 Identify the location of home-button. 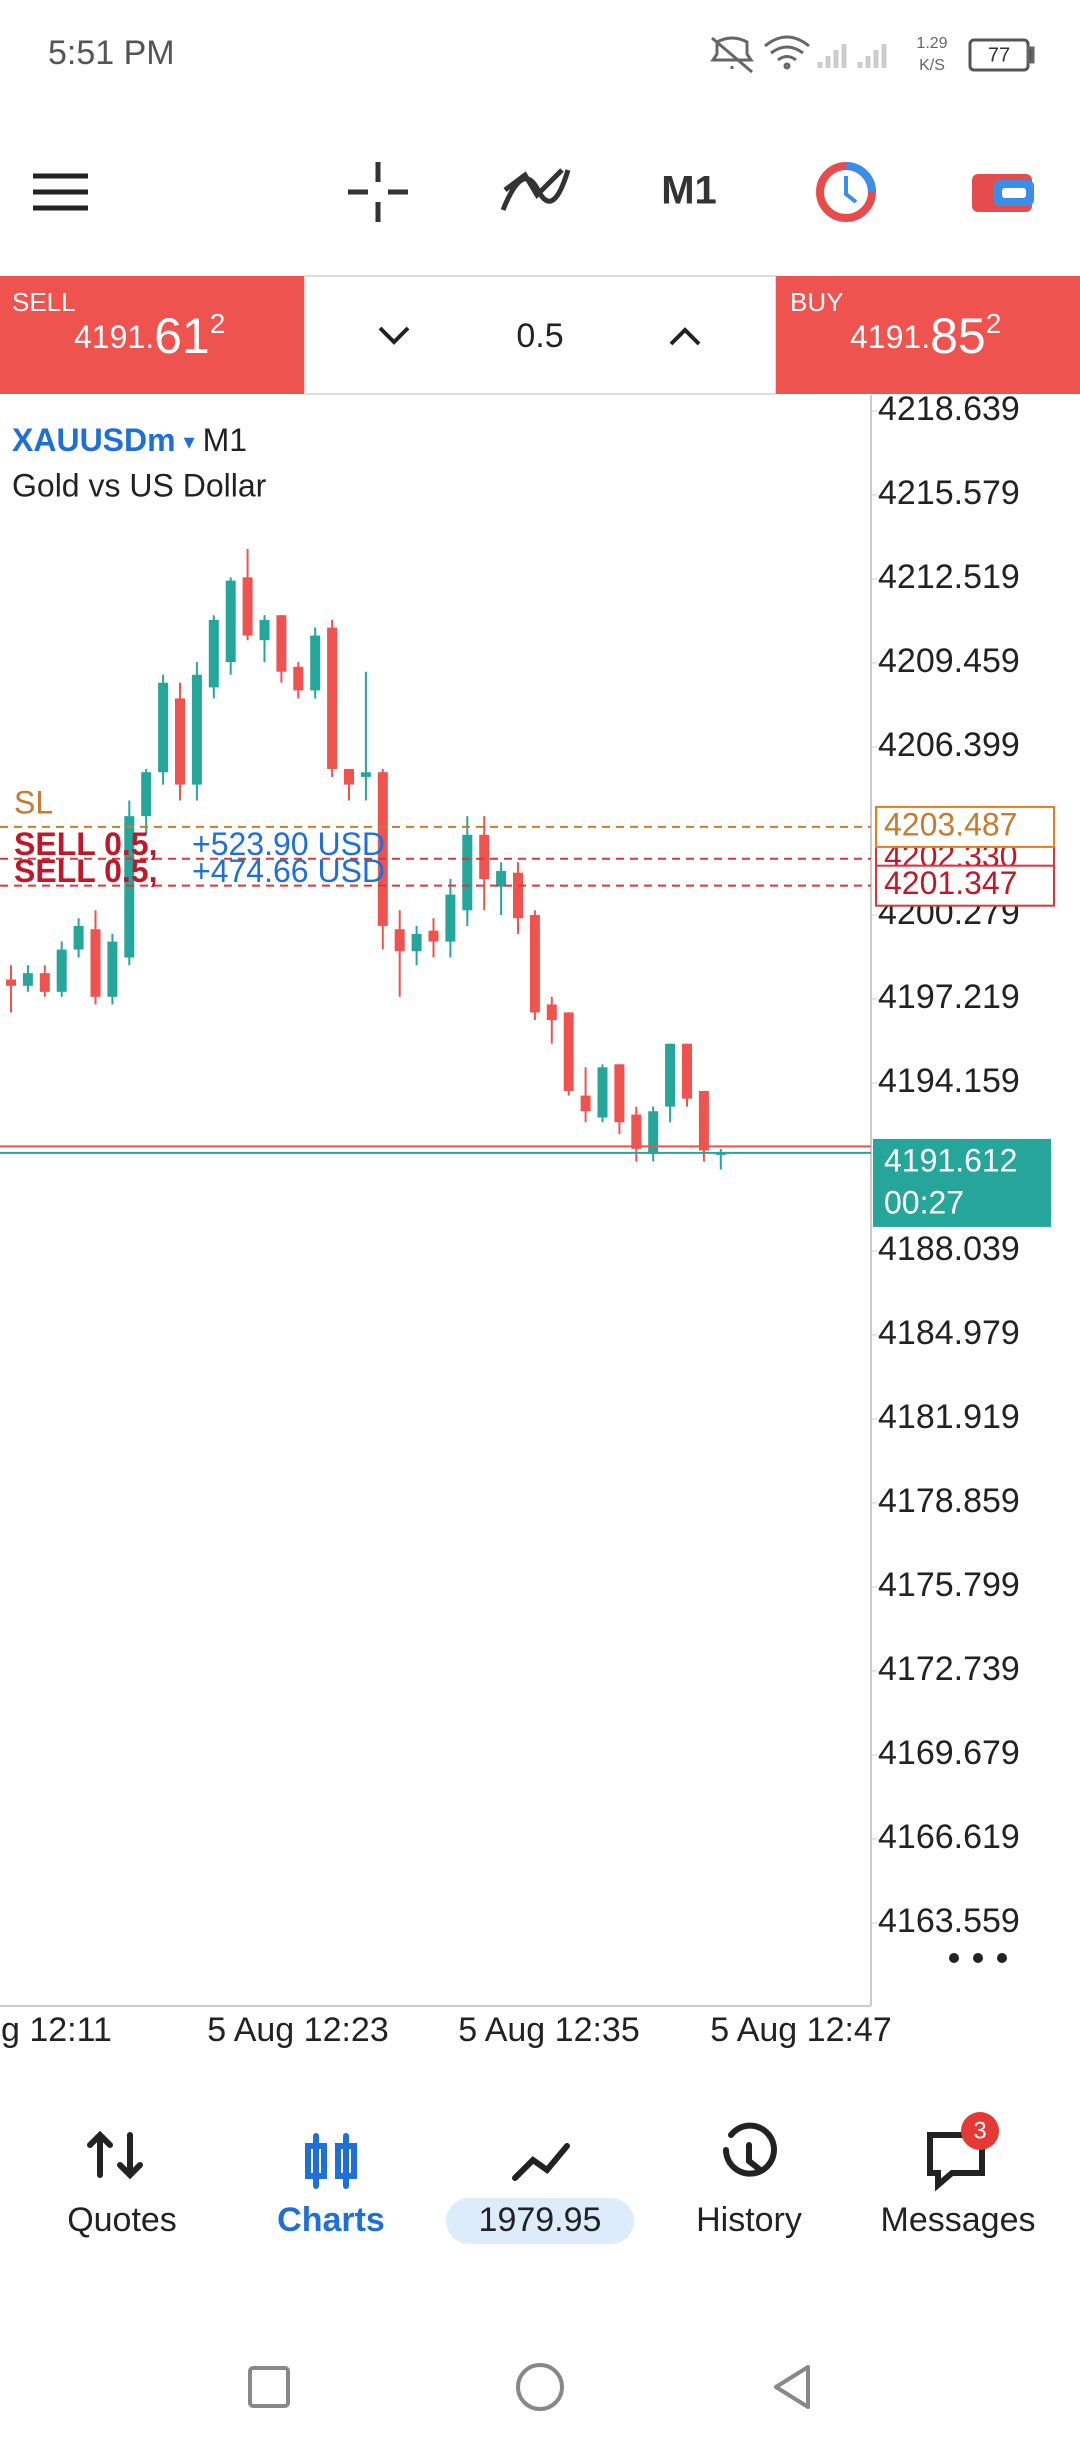
(540, 2387).